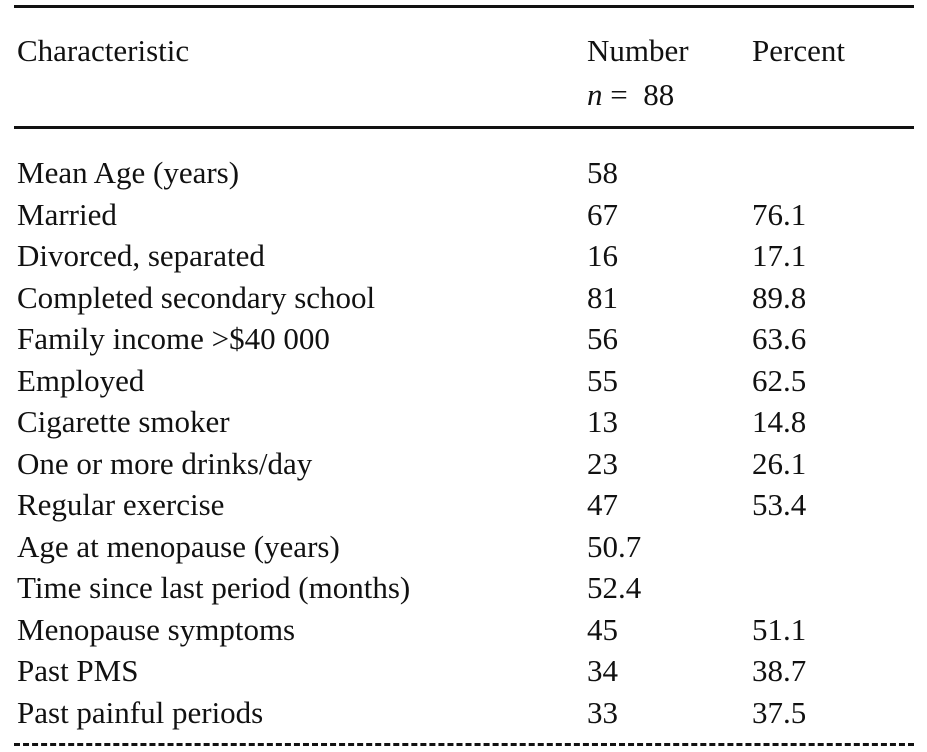  What do you see at coordinates (779, 712) in the screenshot?
I see `row-percent: 37.5` at bounding box center [779, 712].